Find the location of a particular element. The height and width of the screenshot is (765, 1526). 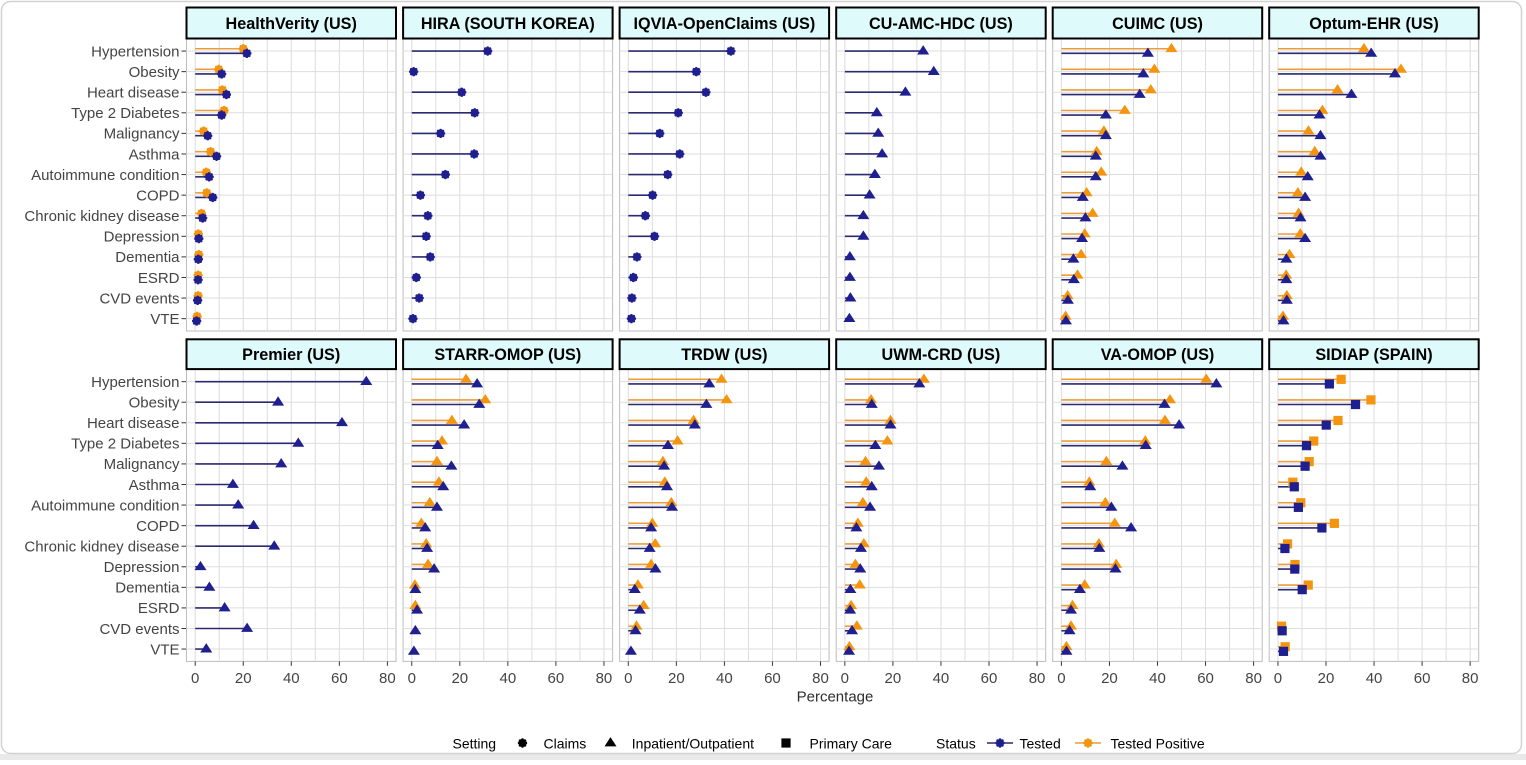

svg-text: IQVIA-OpenClaims (US) is located at coordinates (725, 24).